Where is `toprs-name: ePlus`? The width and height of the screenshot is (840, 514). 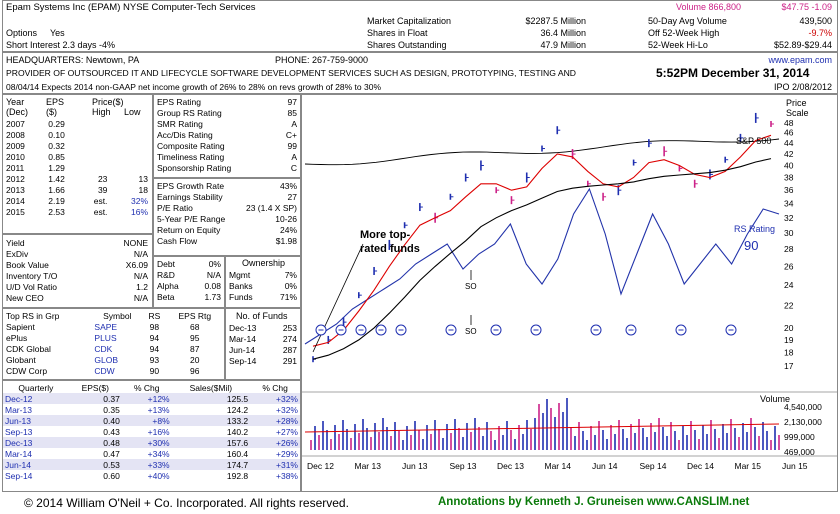 toprs-name: ePlus is located at coordinates (17, 337).